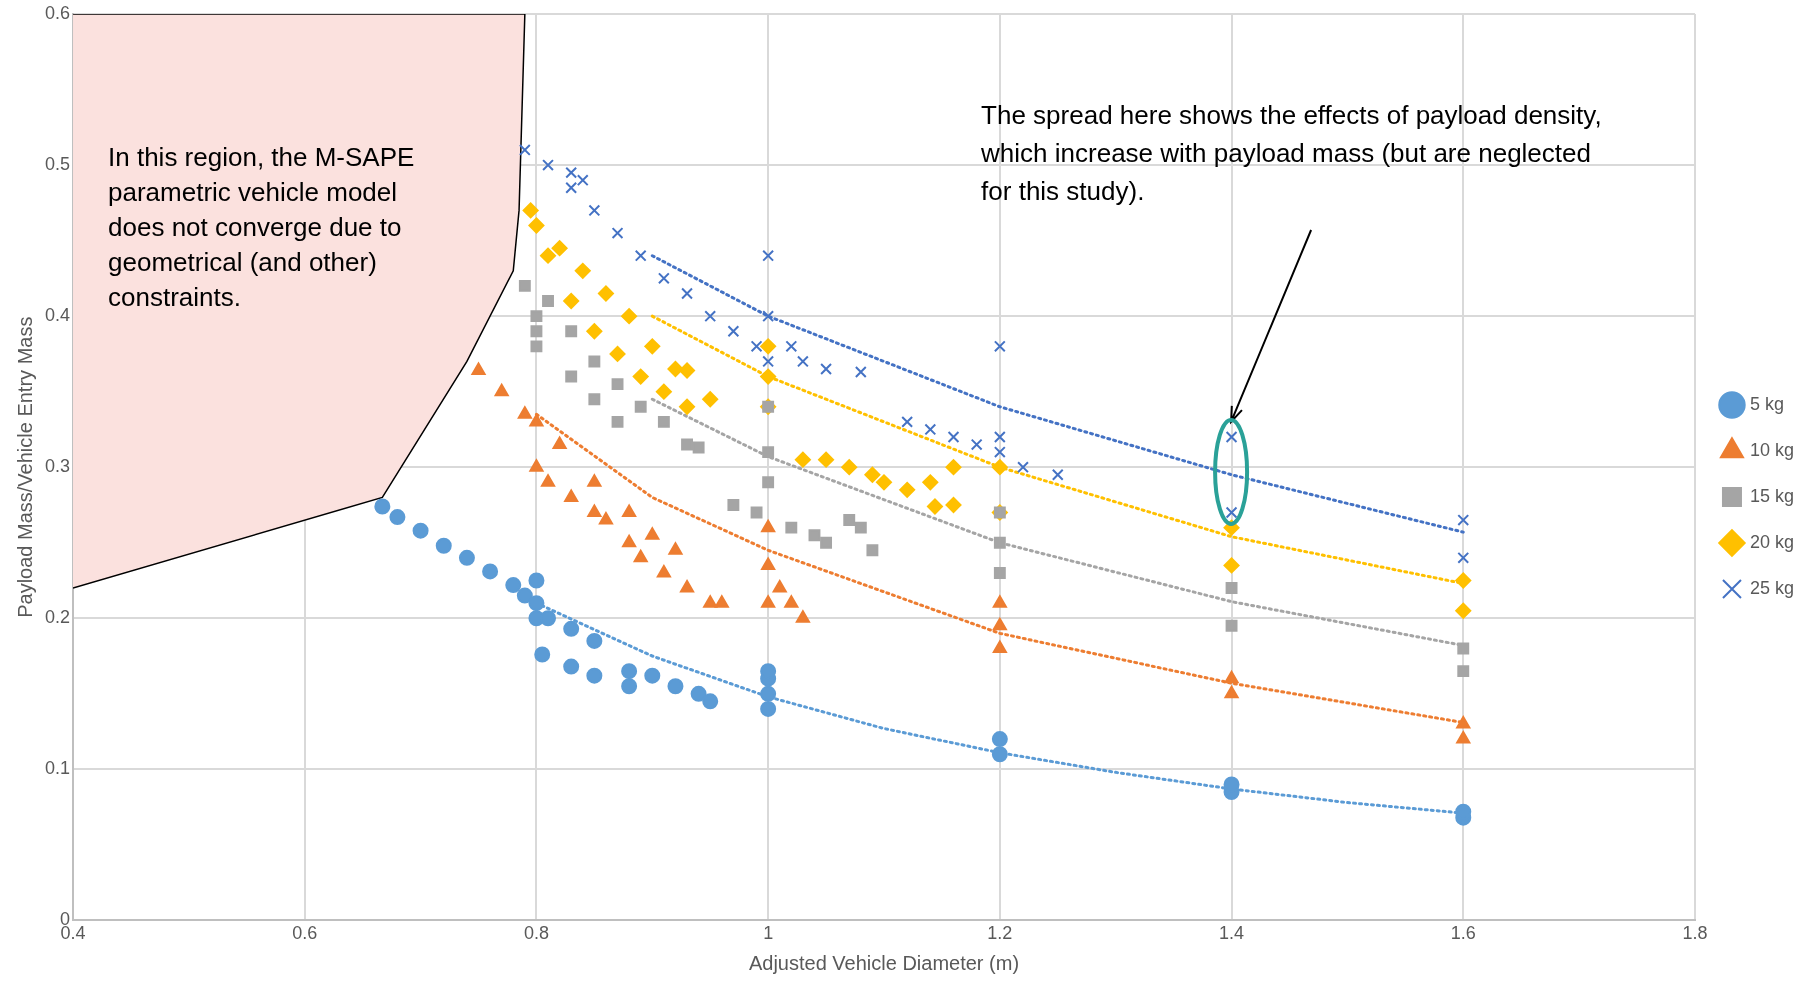 This screenshot has height=990, width=1814. I want to click on x-tick-label: 1.8, so click(1695, 933).